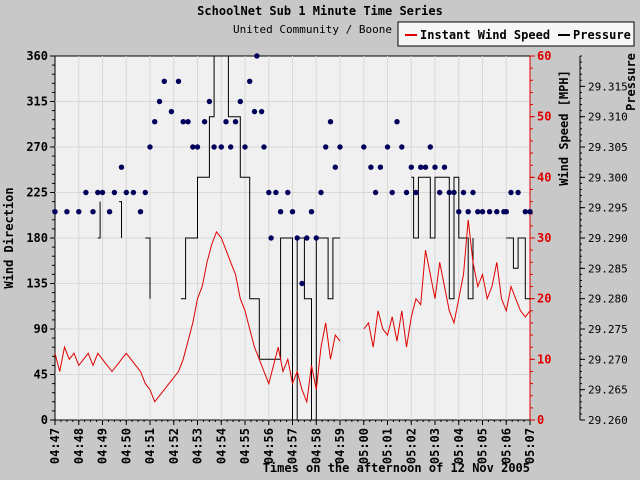 This screenshot has width=640, height=480. I want to click on direction-tick-label: 0, so click(44, 420).